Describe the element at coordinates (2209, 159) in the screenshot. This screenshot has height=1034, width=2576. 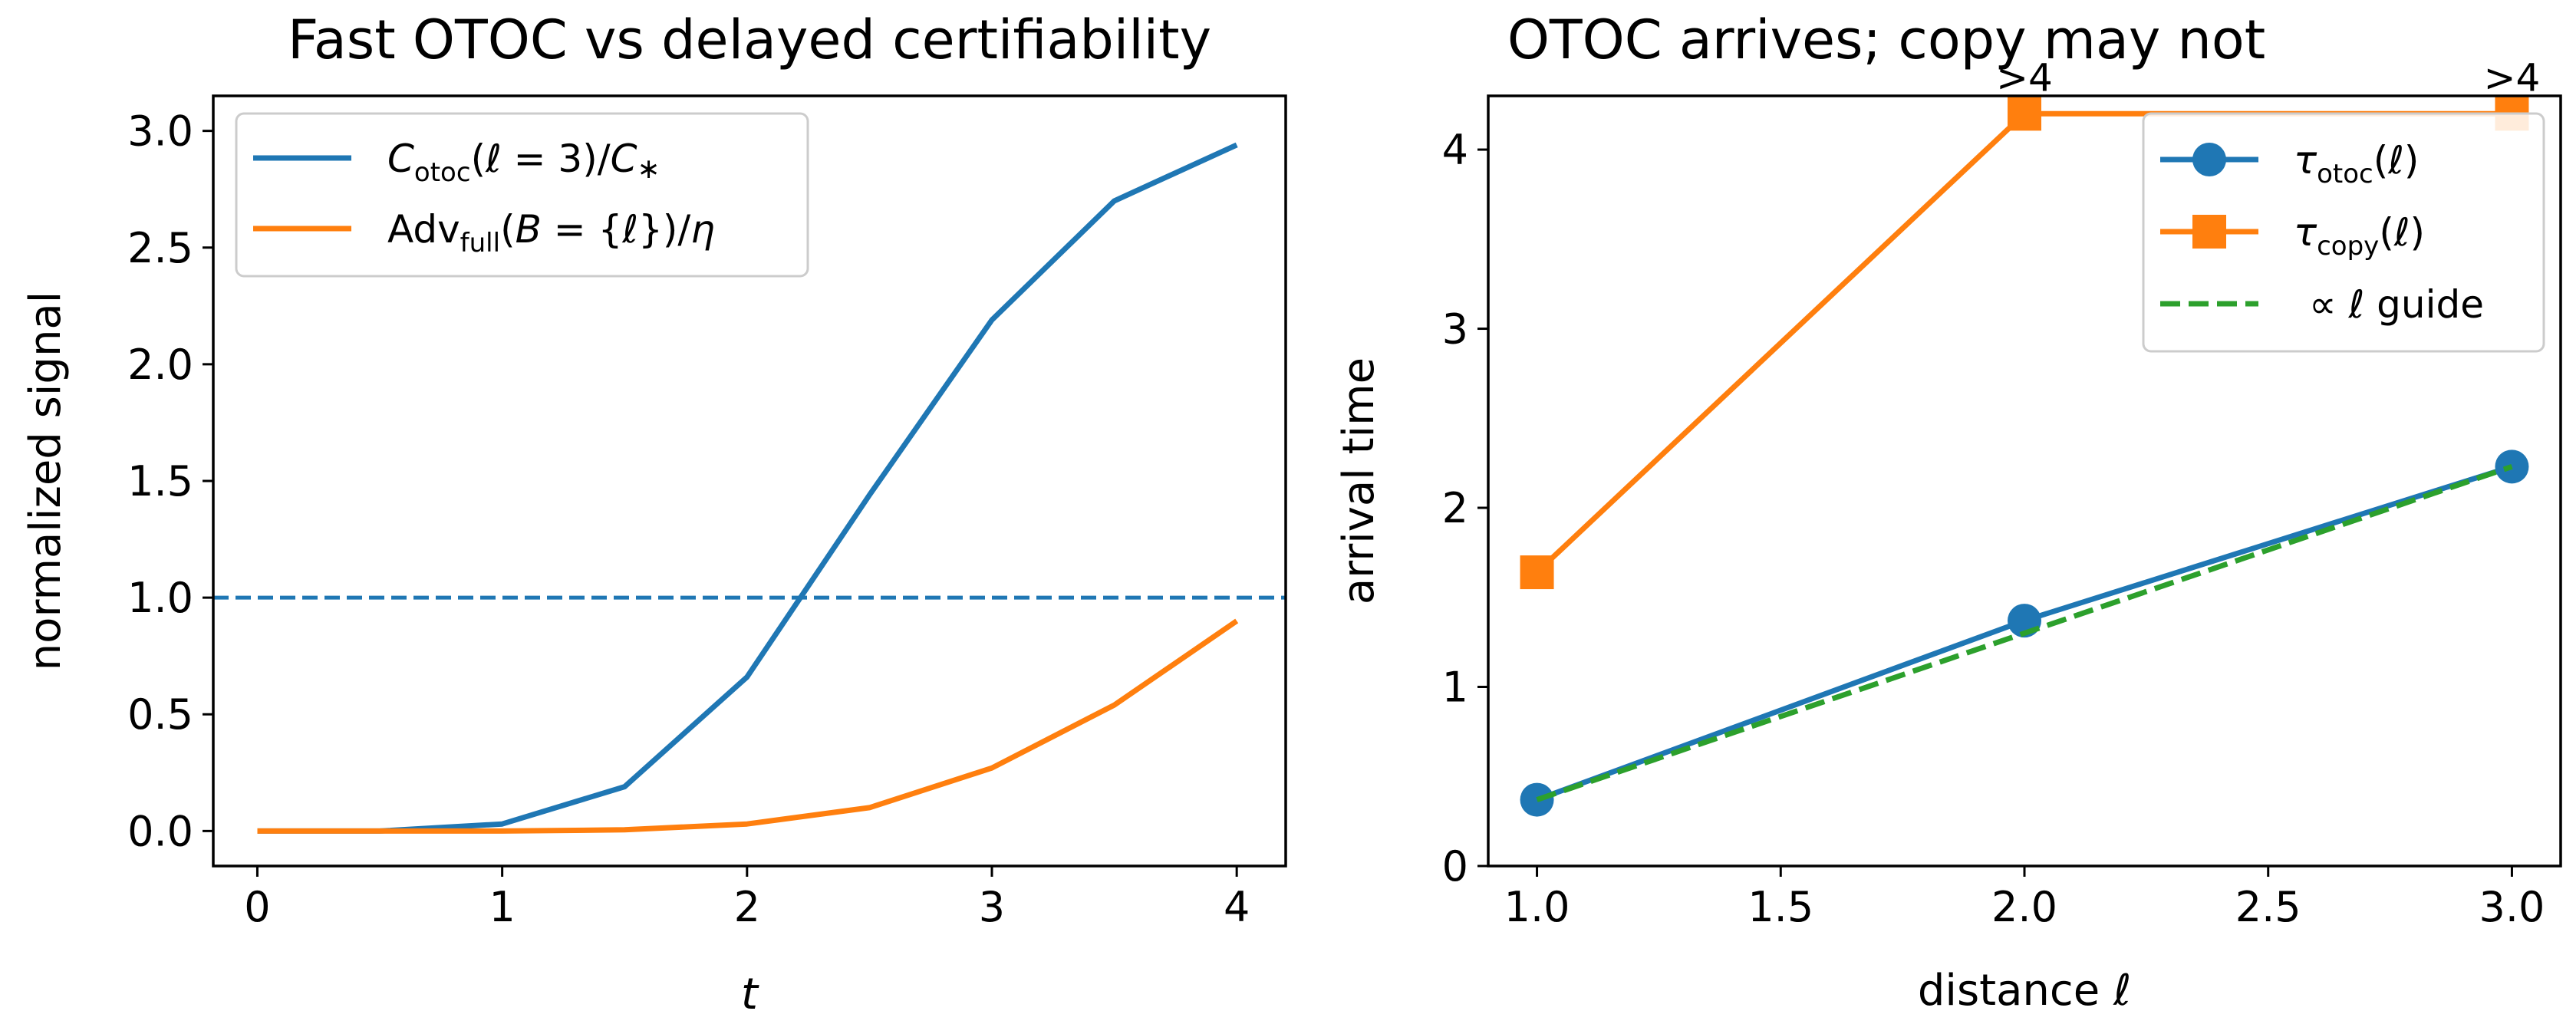
I see `legend-marker-tau-otoc` at that location.